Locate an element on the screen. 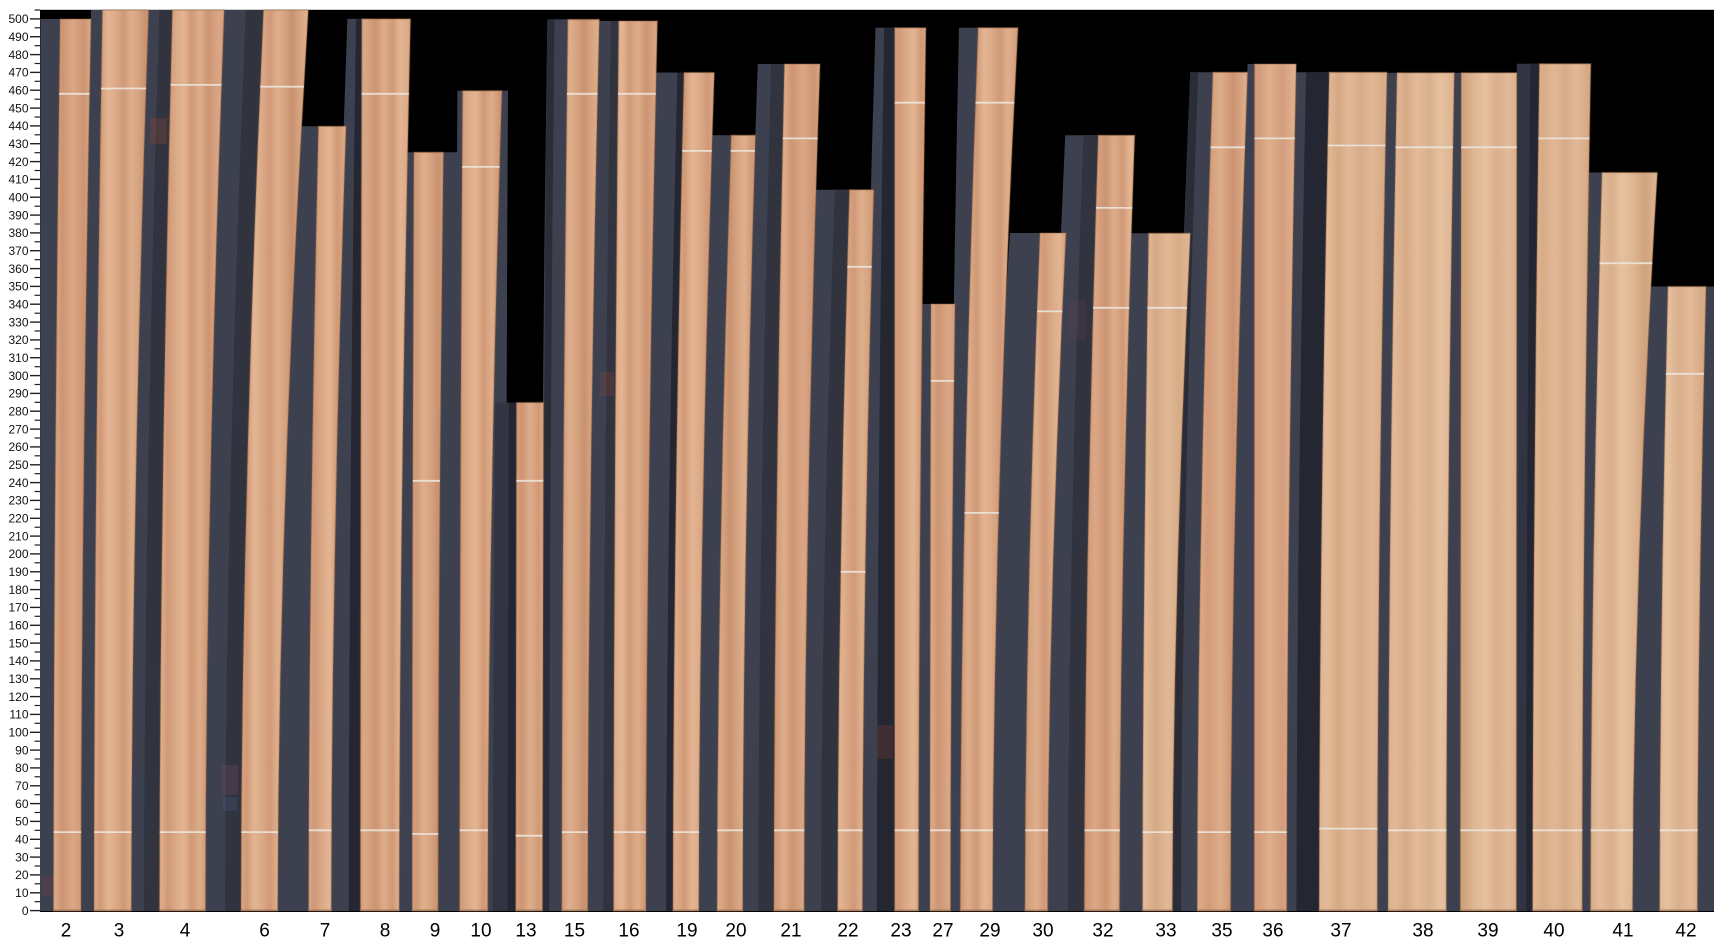 This screenshot has width=1714, height=950. svg-text: 210 is located at coordinates (18, 536).